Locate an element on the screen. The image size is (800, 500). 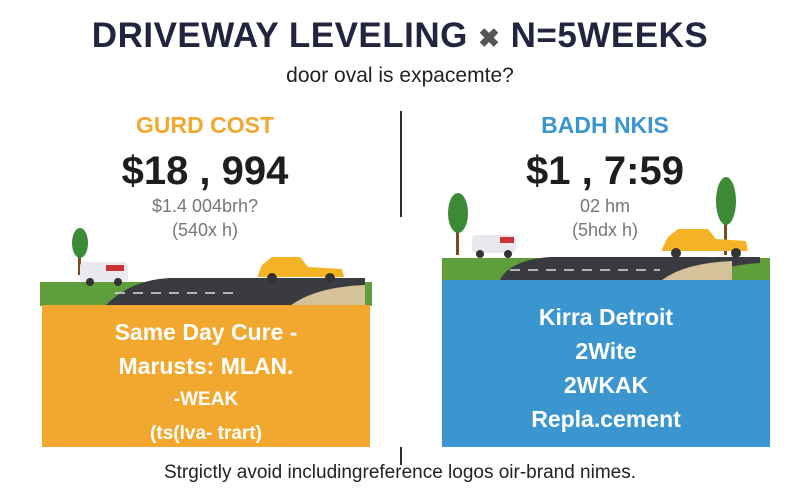
left-box-line: Same Day Cure - is located at coordinates (206, 332).